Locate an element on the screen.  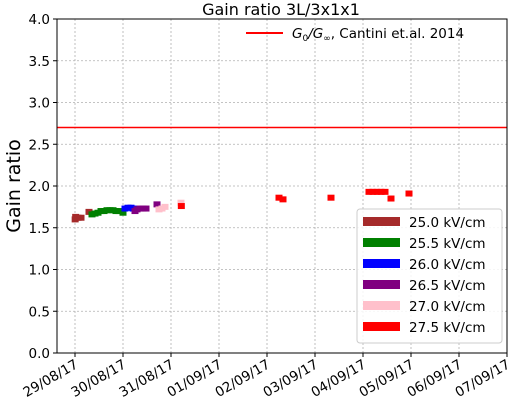
legend-label: 25.0 kV/cm is located at coordinates (447, 223).